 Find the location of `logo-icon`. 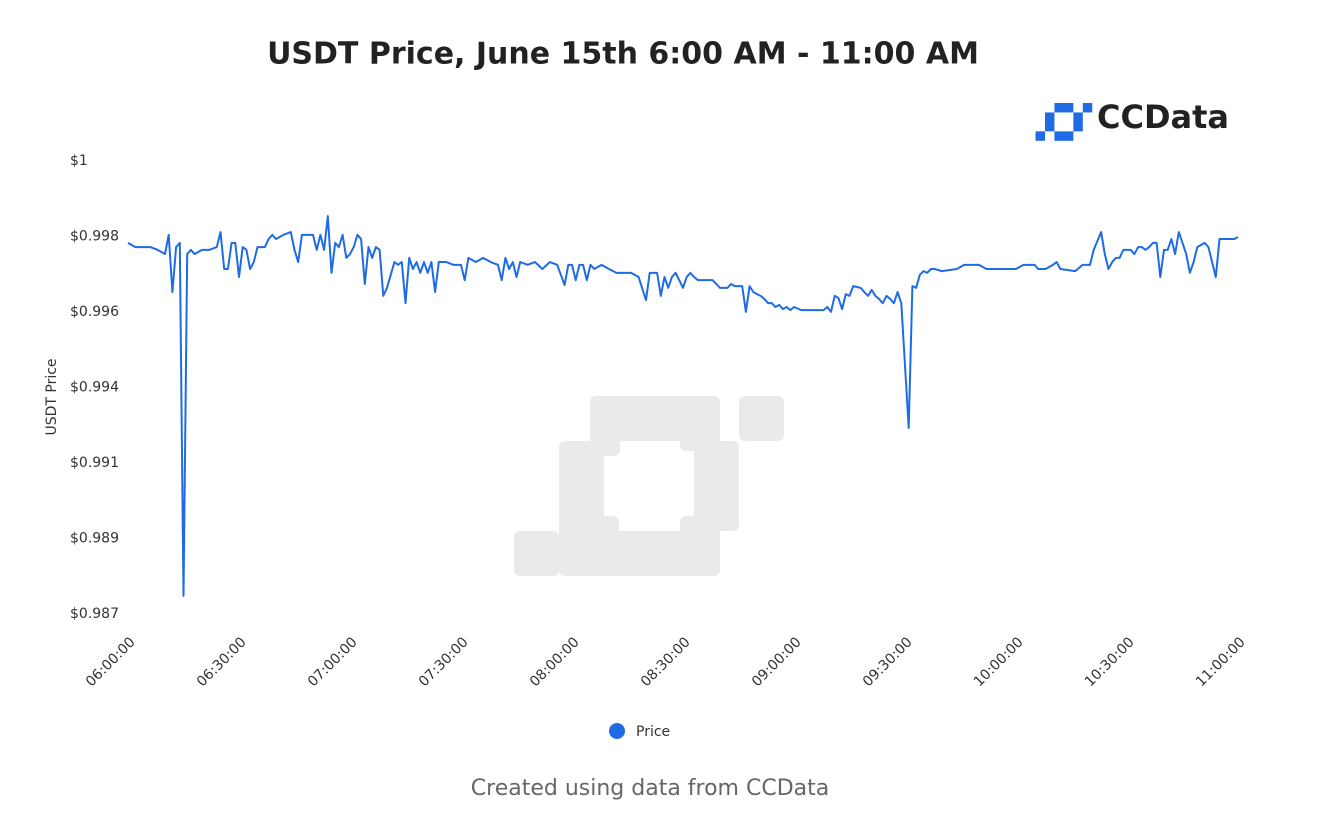

logo-icon is located at coordinates (1064, 122).